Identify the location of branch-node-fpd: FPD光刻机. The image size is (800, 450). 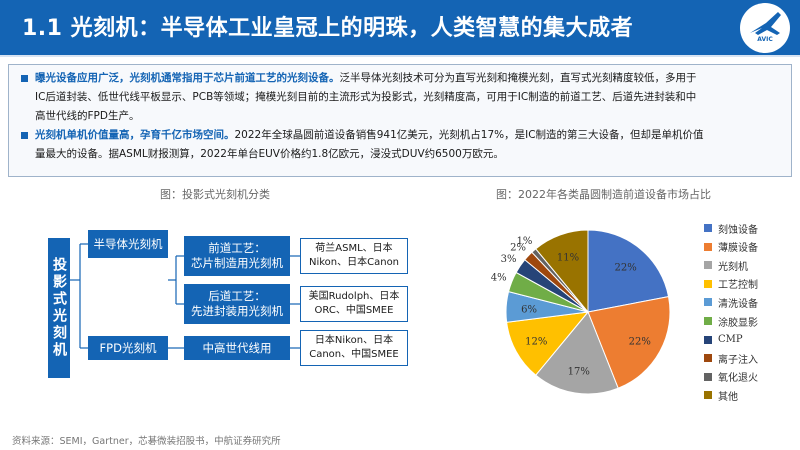
(128, 348).